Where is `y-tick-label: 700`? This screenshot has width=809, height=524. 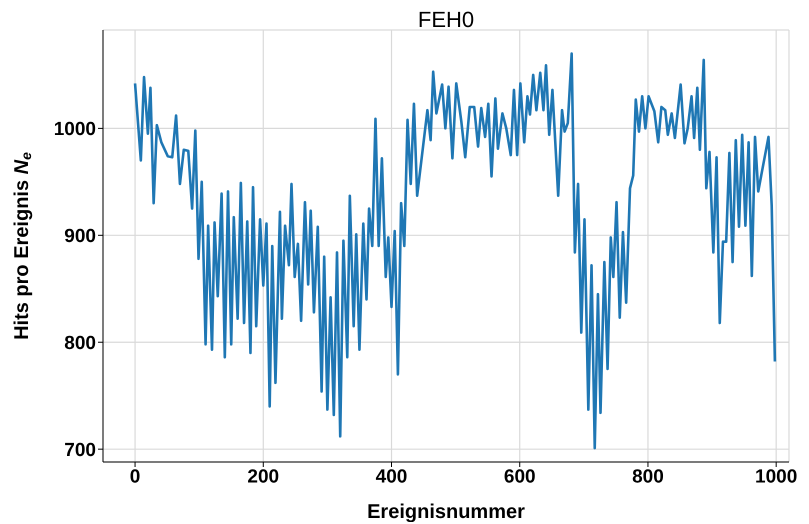
y-tick-label: 700 is located at coordinates (80, 450).